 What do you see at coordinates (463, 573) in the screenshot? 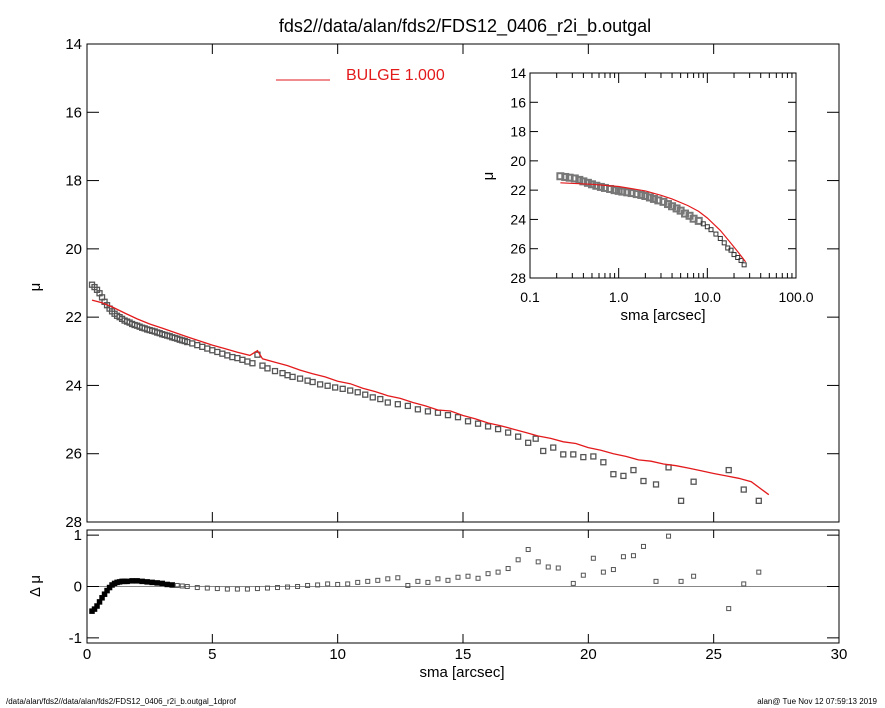
I see `residual-marks` at bounding box center [463, 573].